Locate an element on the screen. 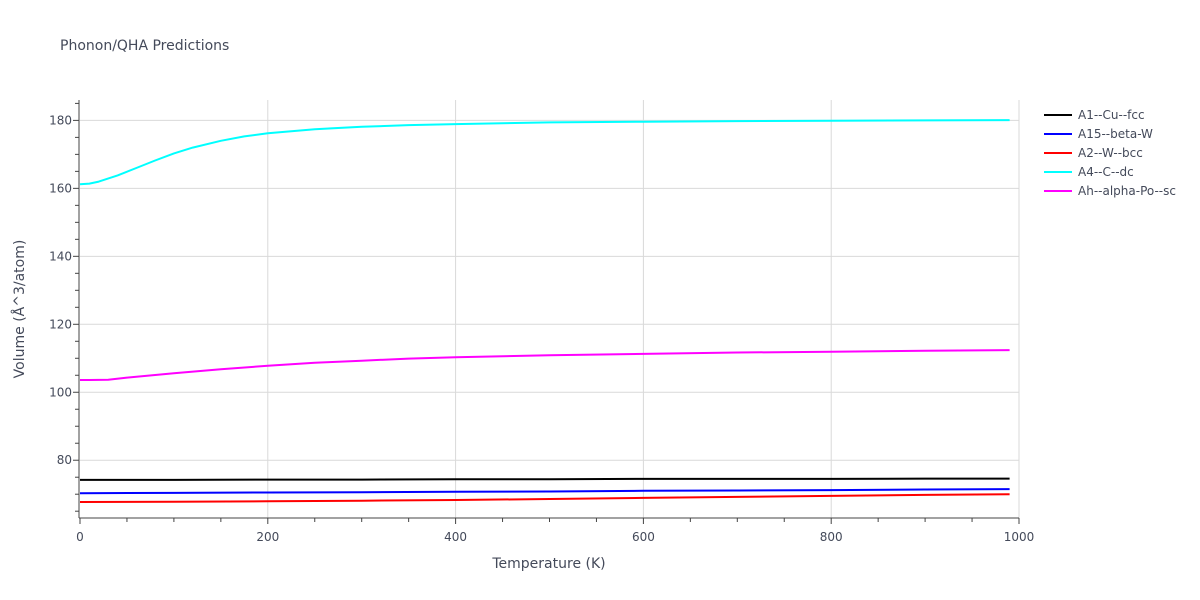  x-tick-label: 600 is located at coordinates (643, 537).